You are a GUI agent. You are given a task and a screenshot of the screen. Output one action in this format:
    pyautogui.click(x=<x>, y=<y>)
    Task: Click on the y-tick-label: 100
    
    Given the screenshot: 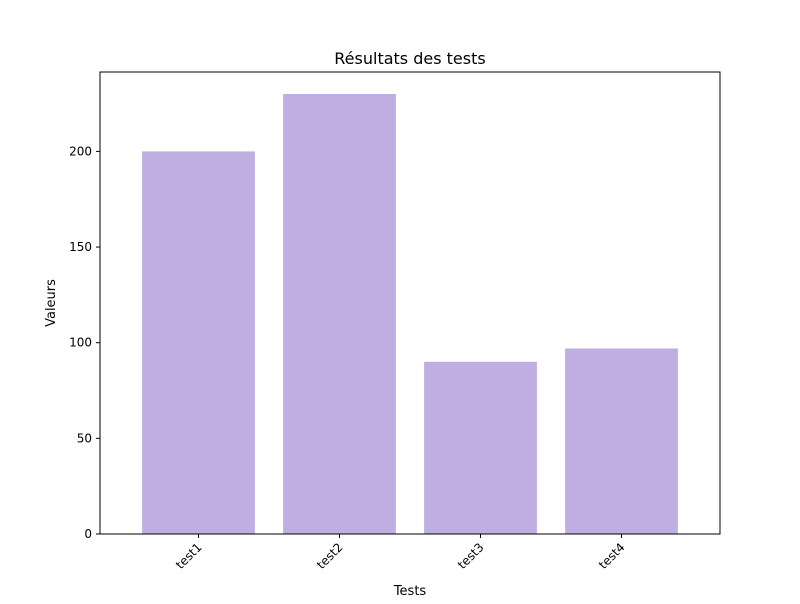 What is the action you would take?
    pyautogui.click(x=80, y=343)
    